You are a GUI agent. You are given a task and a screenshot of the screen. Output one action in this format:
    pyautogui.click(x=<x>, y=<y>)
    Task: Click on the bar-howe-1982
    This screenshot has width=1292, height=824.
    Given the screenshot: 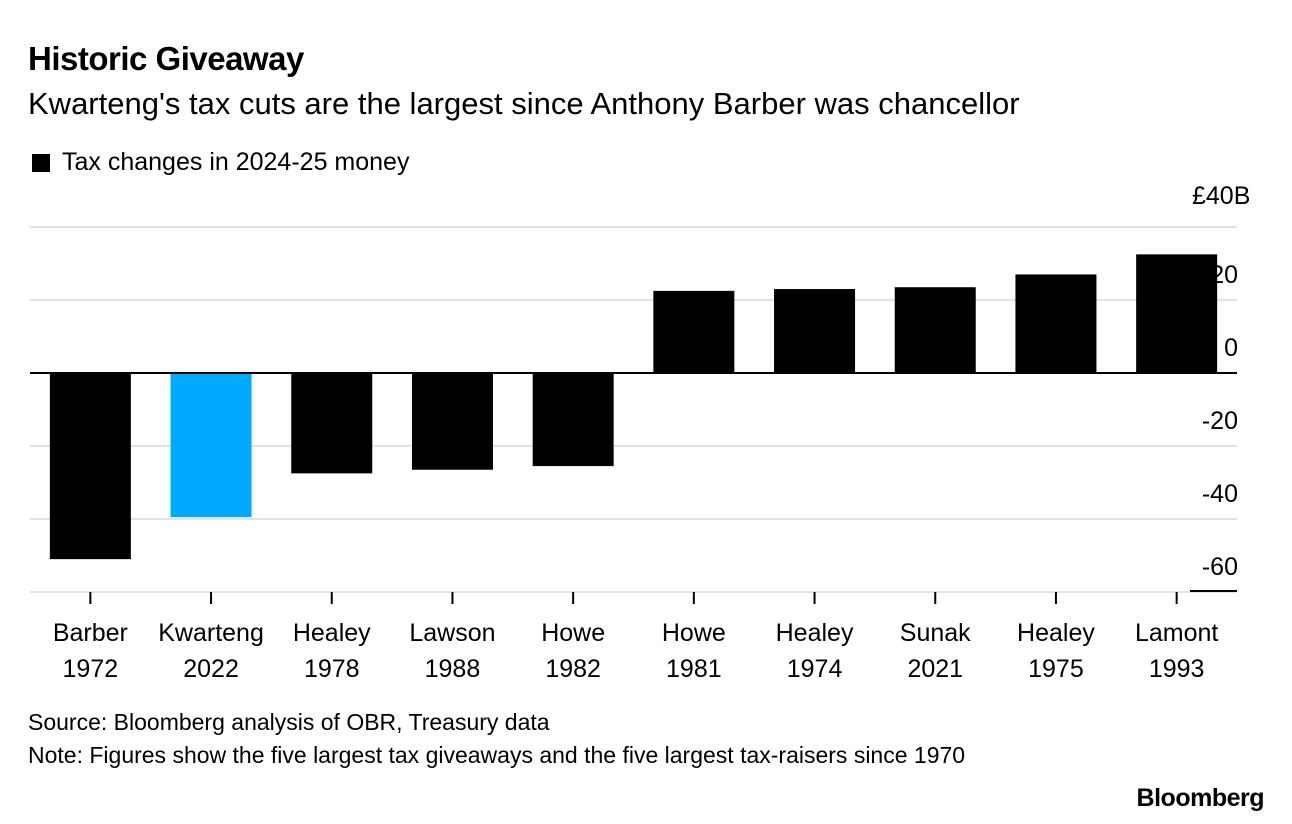 What is the action you would take?
    pyautogui.click(x=573, y=420)
    